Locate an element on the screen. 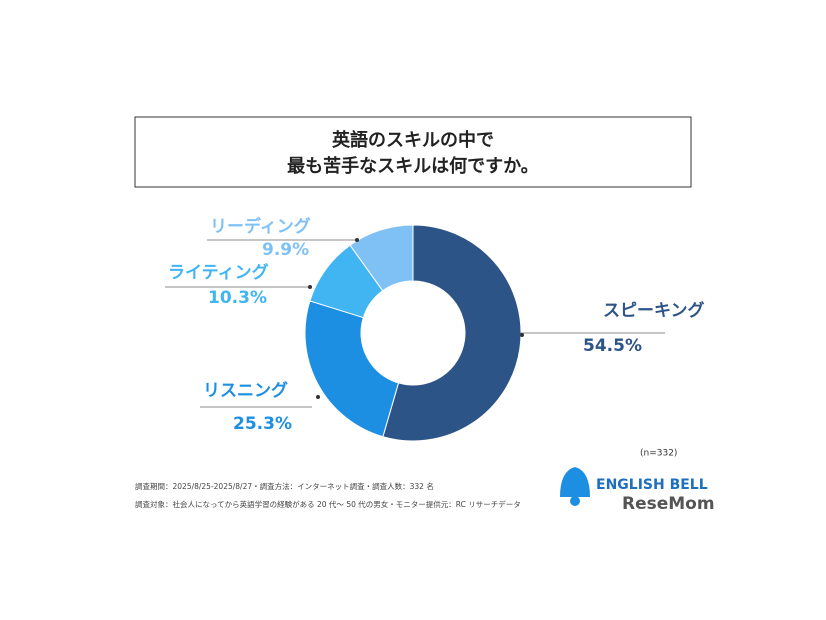 This screenshot has height=620, width=826. value-label: 54.5% is located at coordinates (612, 346).